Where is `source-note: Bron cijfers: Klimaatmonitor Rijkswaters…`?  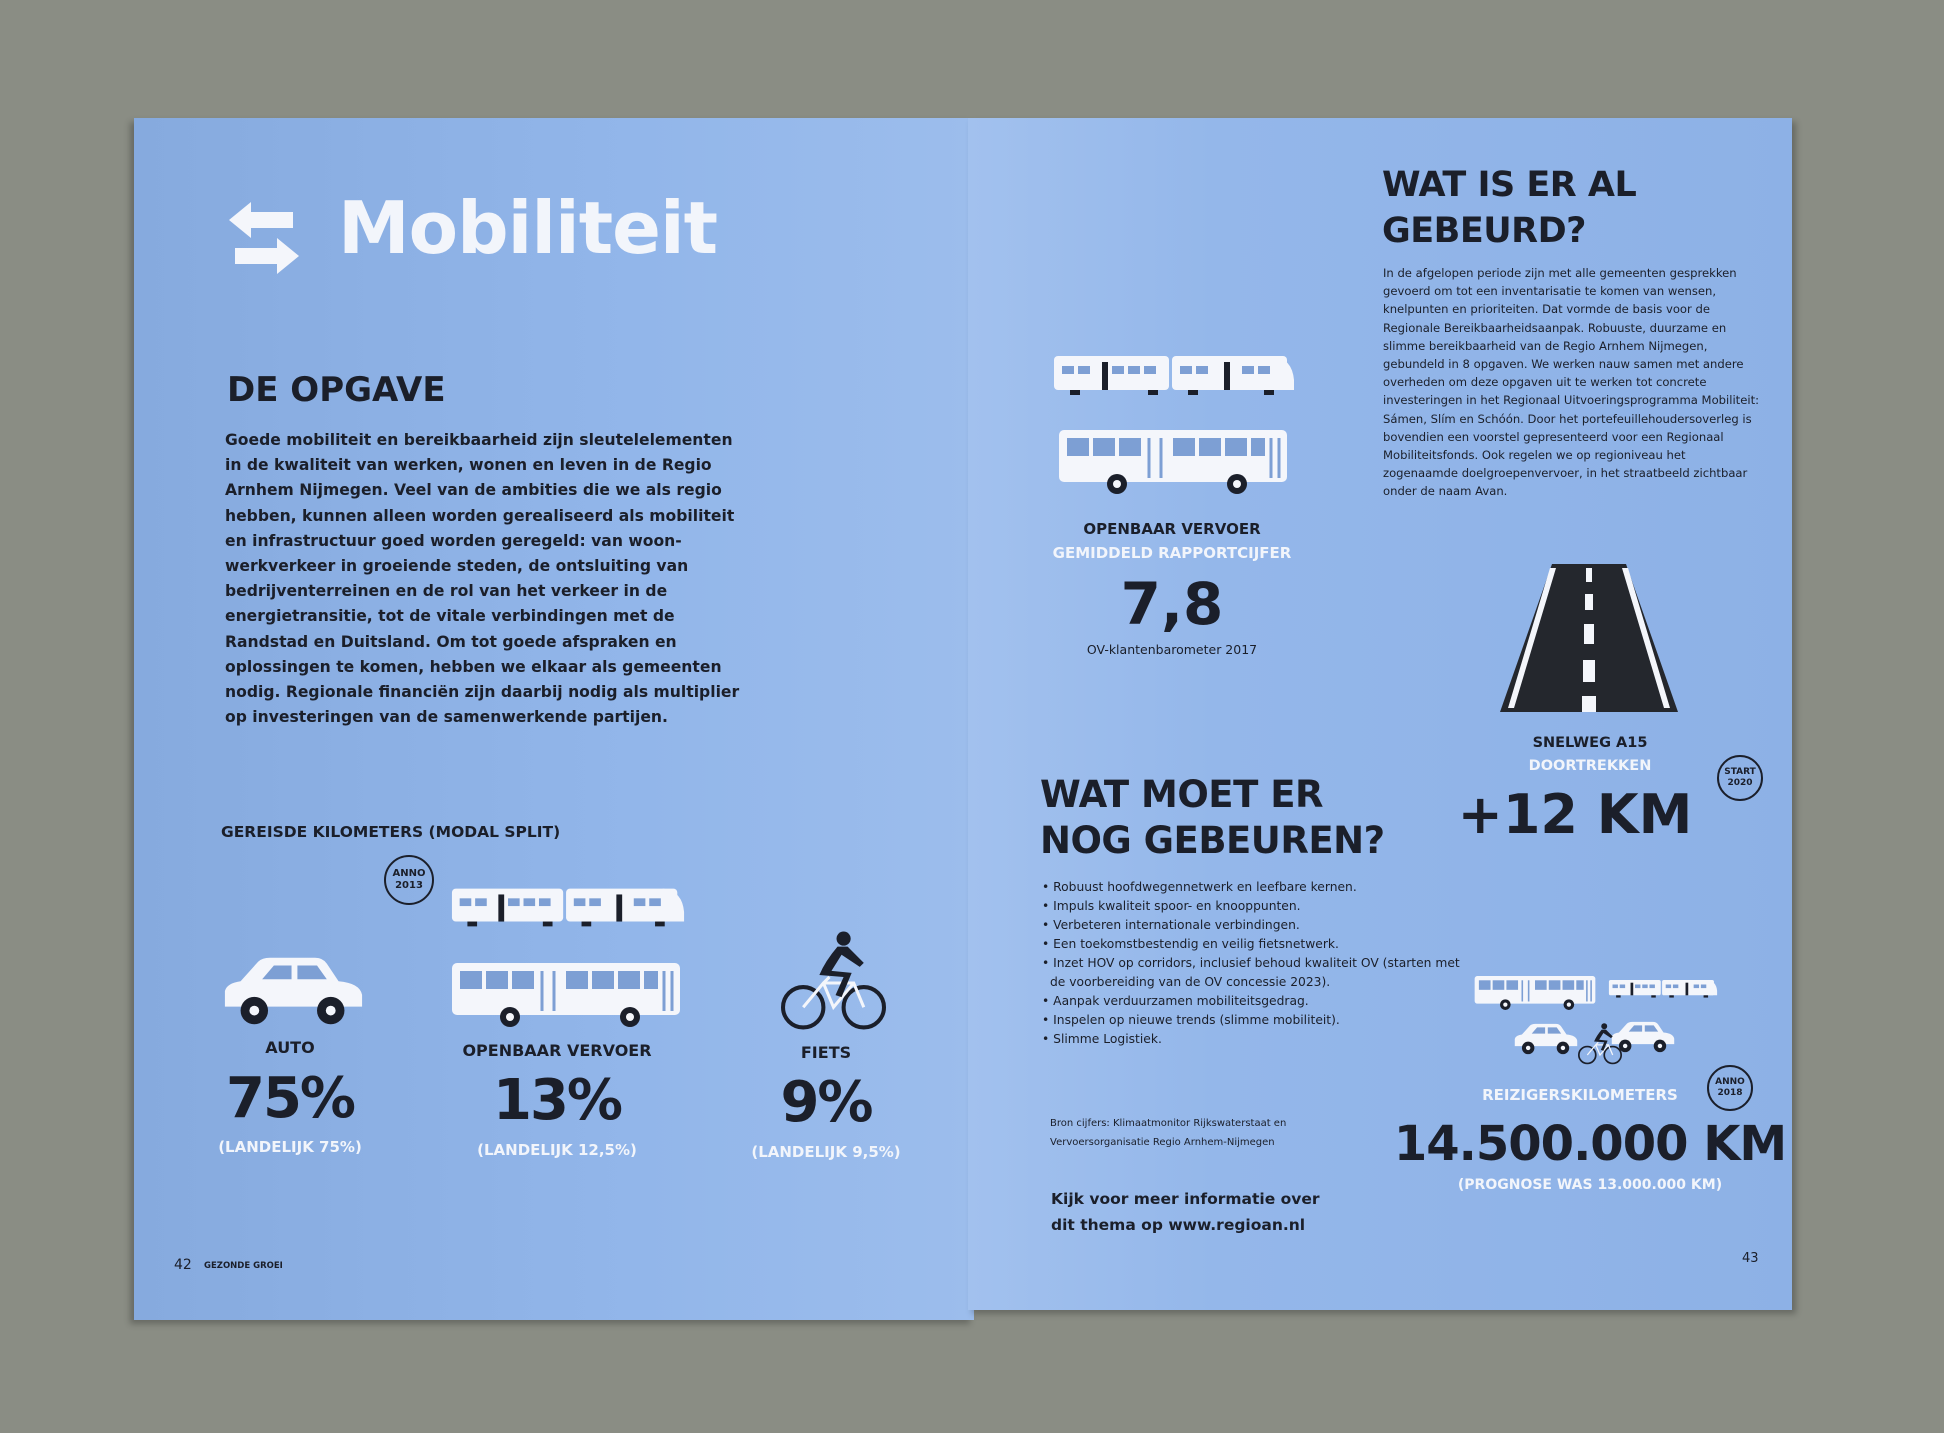 source-note: Bron cijfers: Klimaatmonitor Rijkswaters… is located at coordinates (1168, 1133).